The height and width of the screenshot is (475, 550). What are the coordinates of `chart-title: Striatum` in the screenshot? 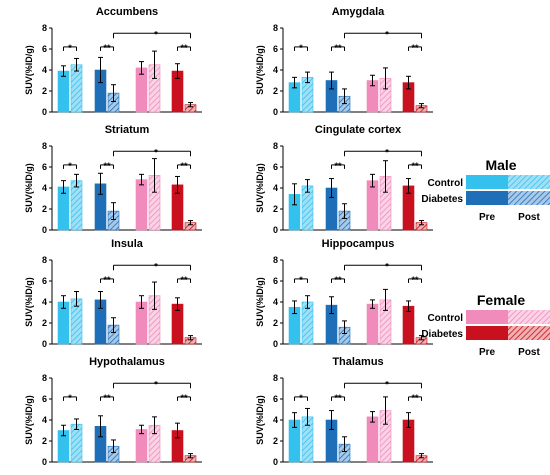 It's located at (127, 130).